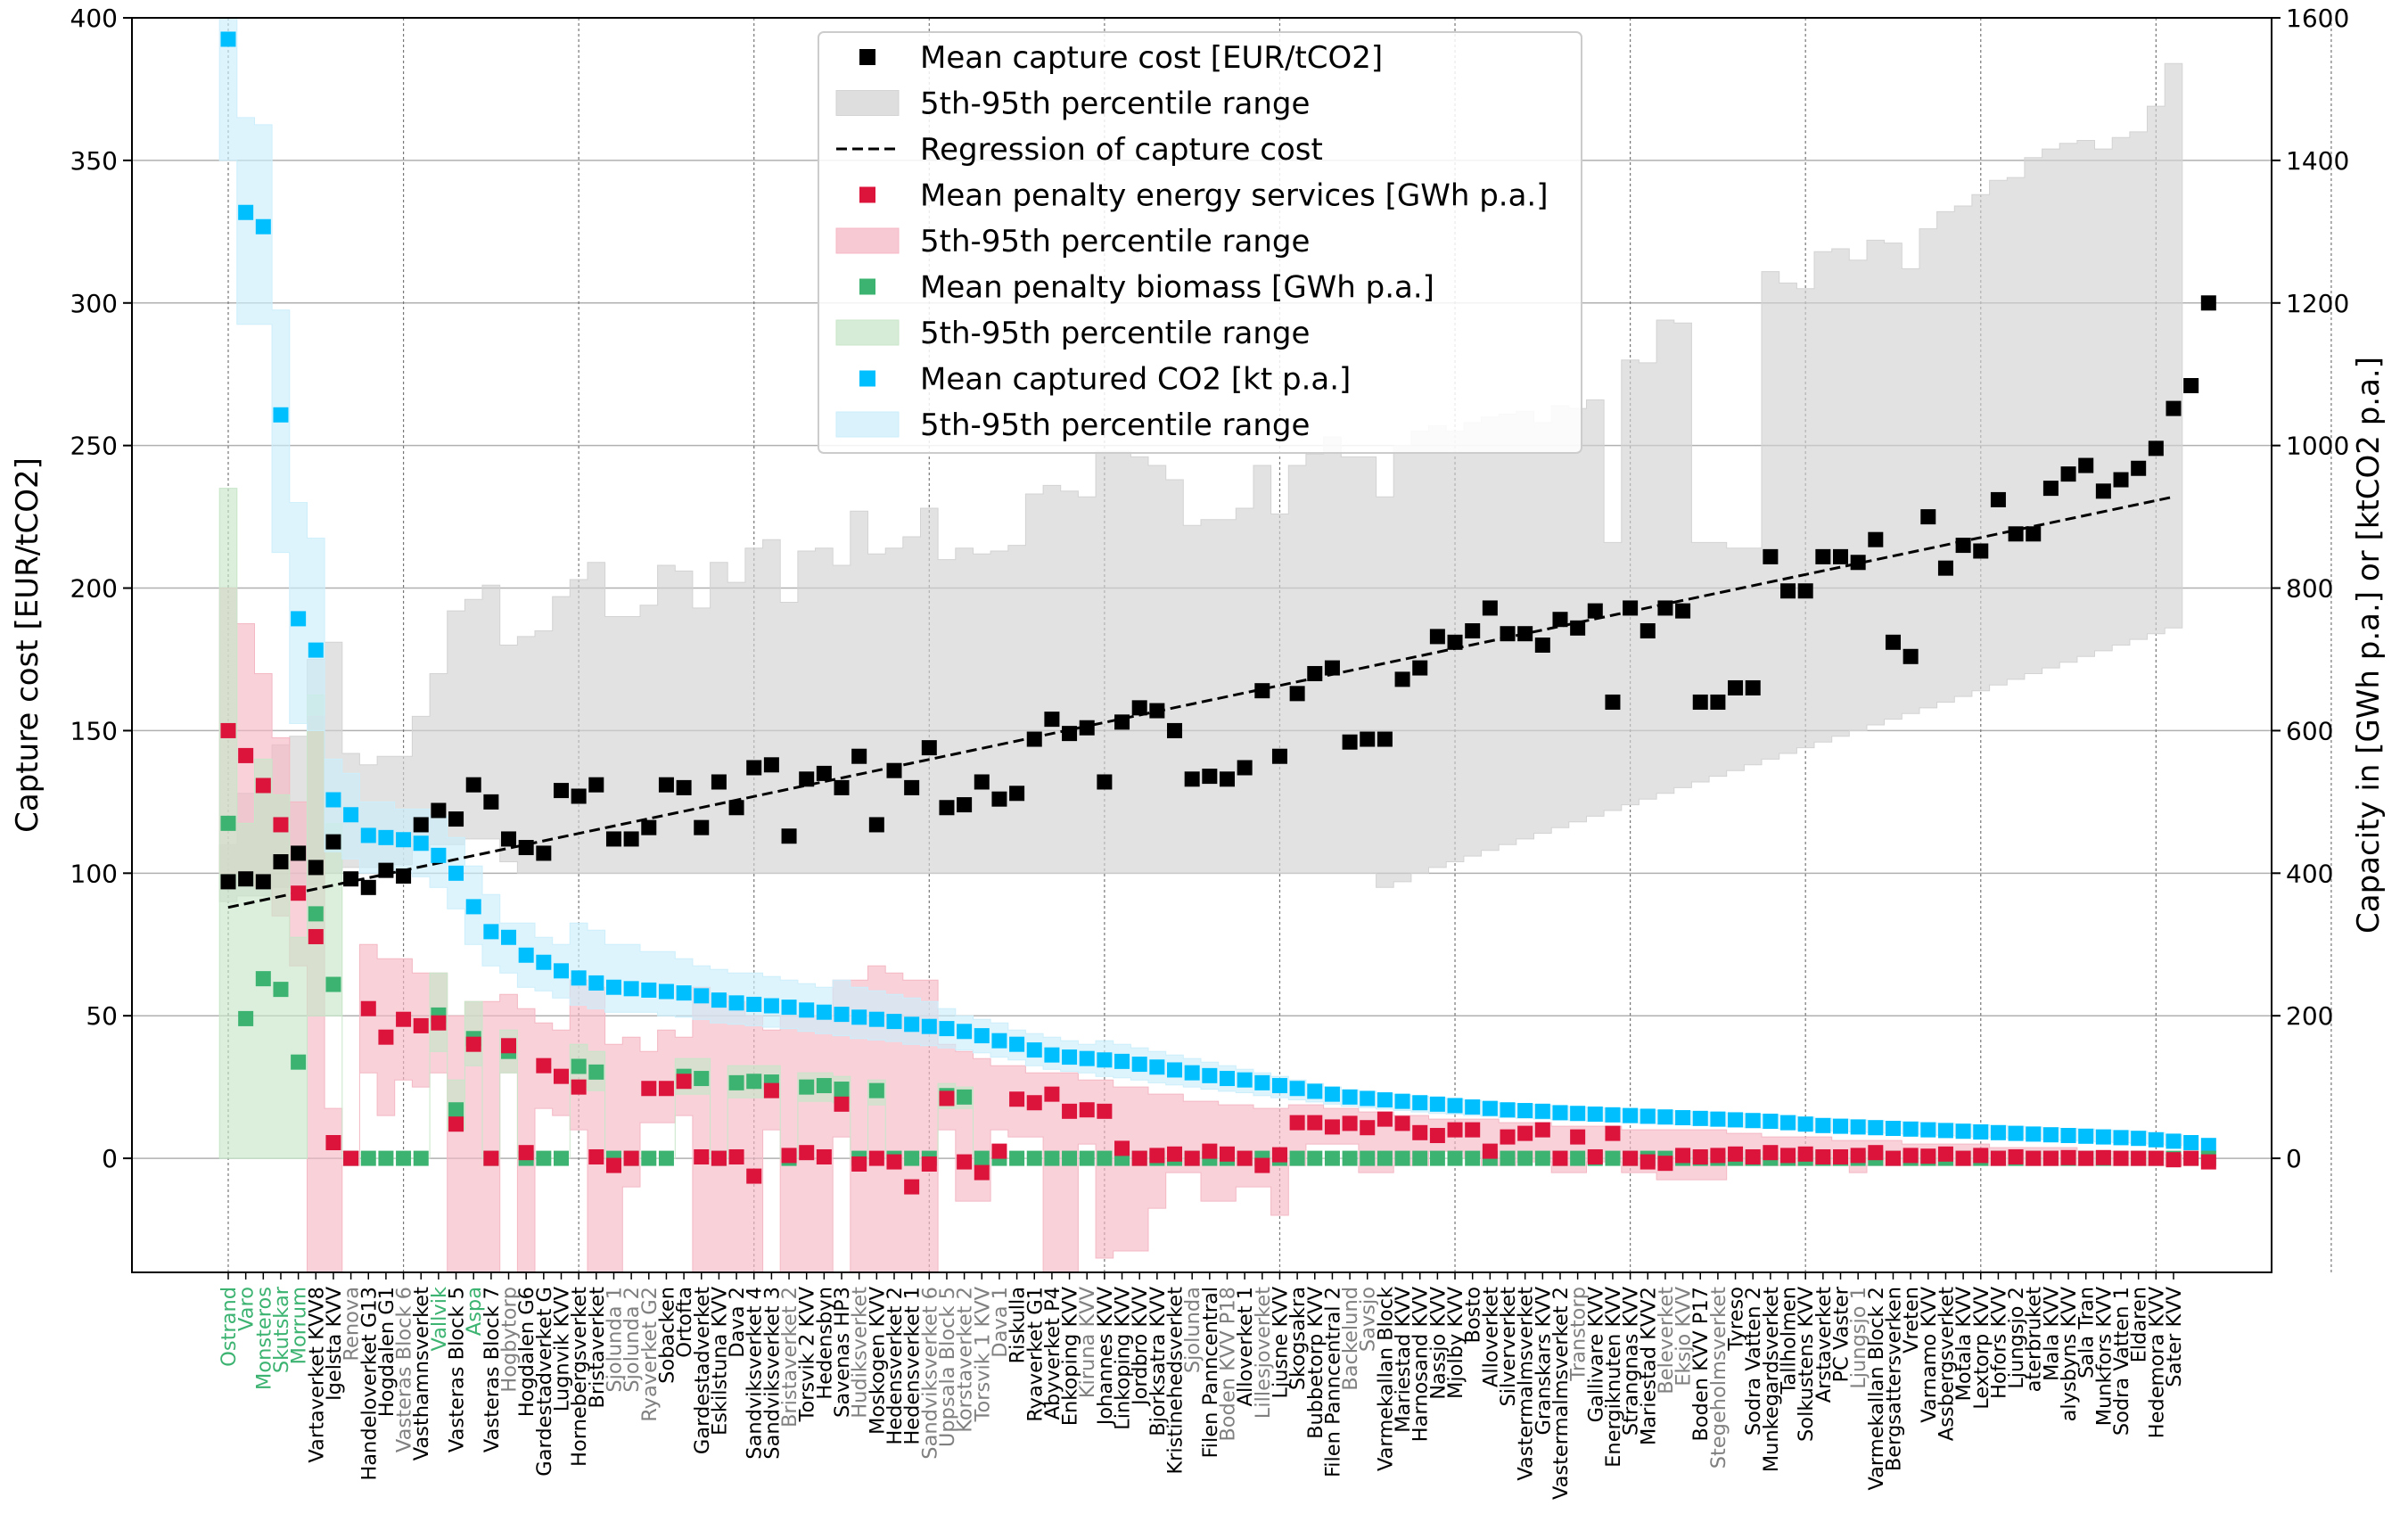  I want to click on category-label: Jordbro KVV, so click(1141, 1346).